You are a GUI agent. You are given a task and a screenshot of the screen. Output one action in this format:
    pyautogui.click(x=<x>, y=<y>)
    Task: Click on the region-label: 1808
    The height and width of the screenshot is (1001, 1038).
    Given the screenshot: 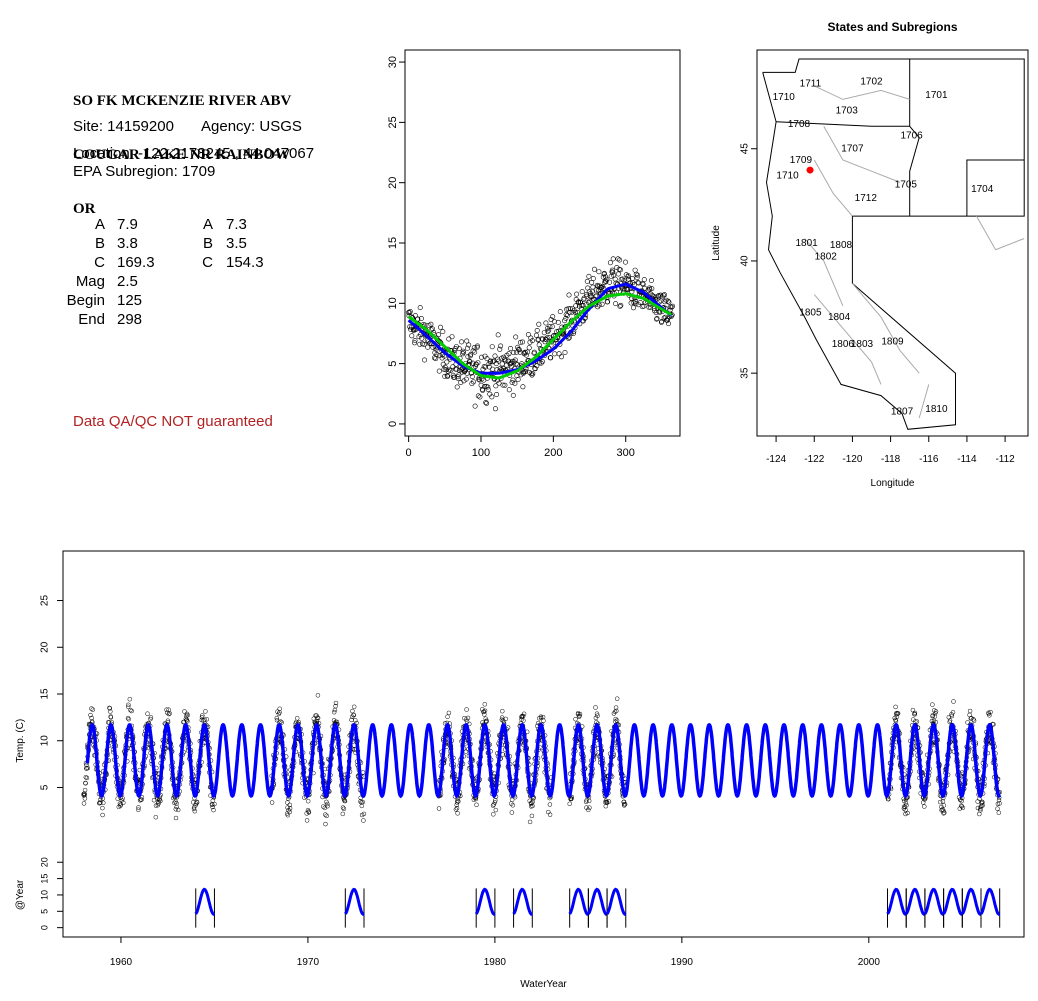 What is the action you would take?
    pyautogui.click(x=841, y=245)
    